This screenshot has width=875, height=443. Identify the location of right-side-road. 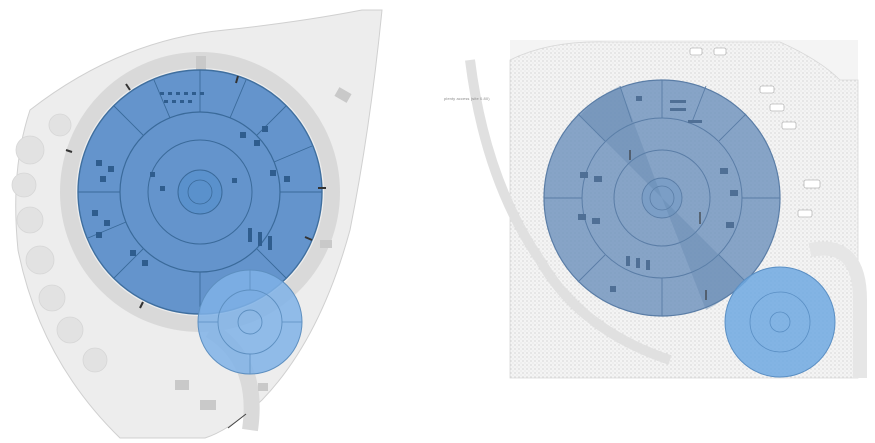
(837, 309).